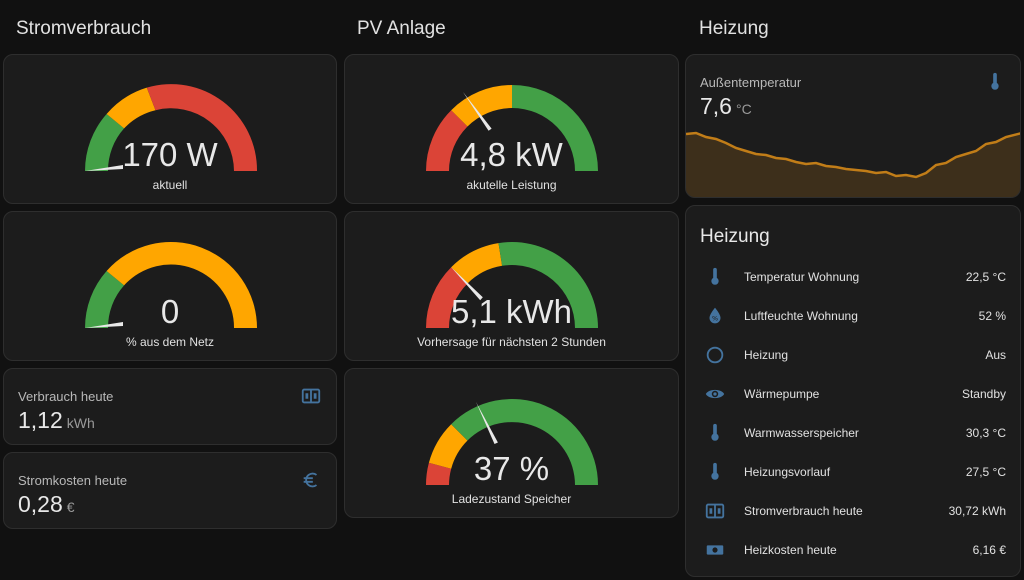  I want to click on entity-row-name: Warmwasserspeicher, so click(801, 433).